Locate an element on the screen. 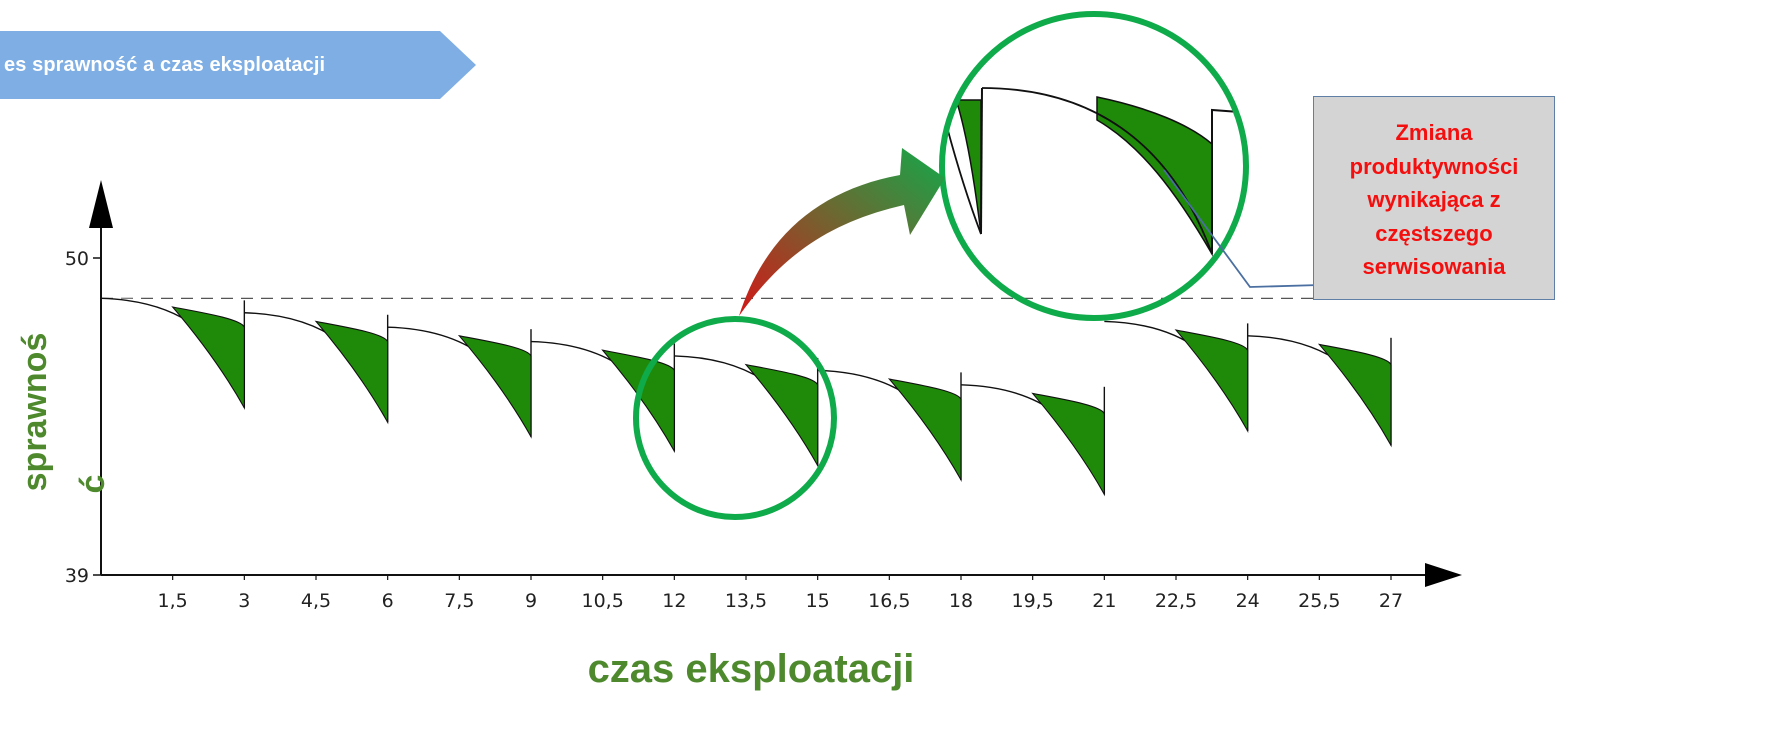  x-tick-label: 16,5 is located at coordinates (889, 601).